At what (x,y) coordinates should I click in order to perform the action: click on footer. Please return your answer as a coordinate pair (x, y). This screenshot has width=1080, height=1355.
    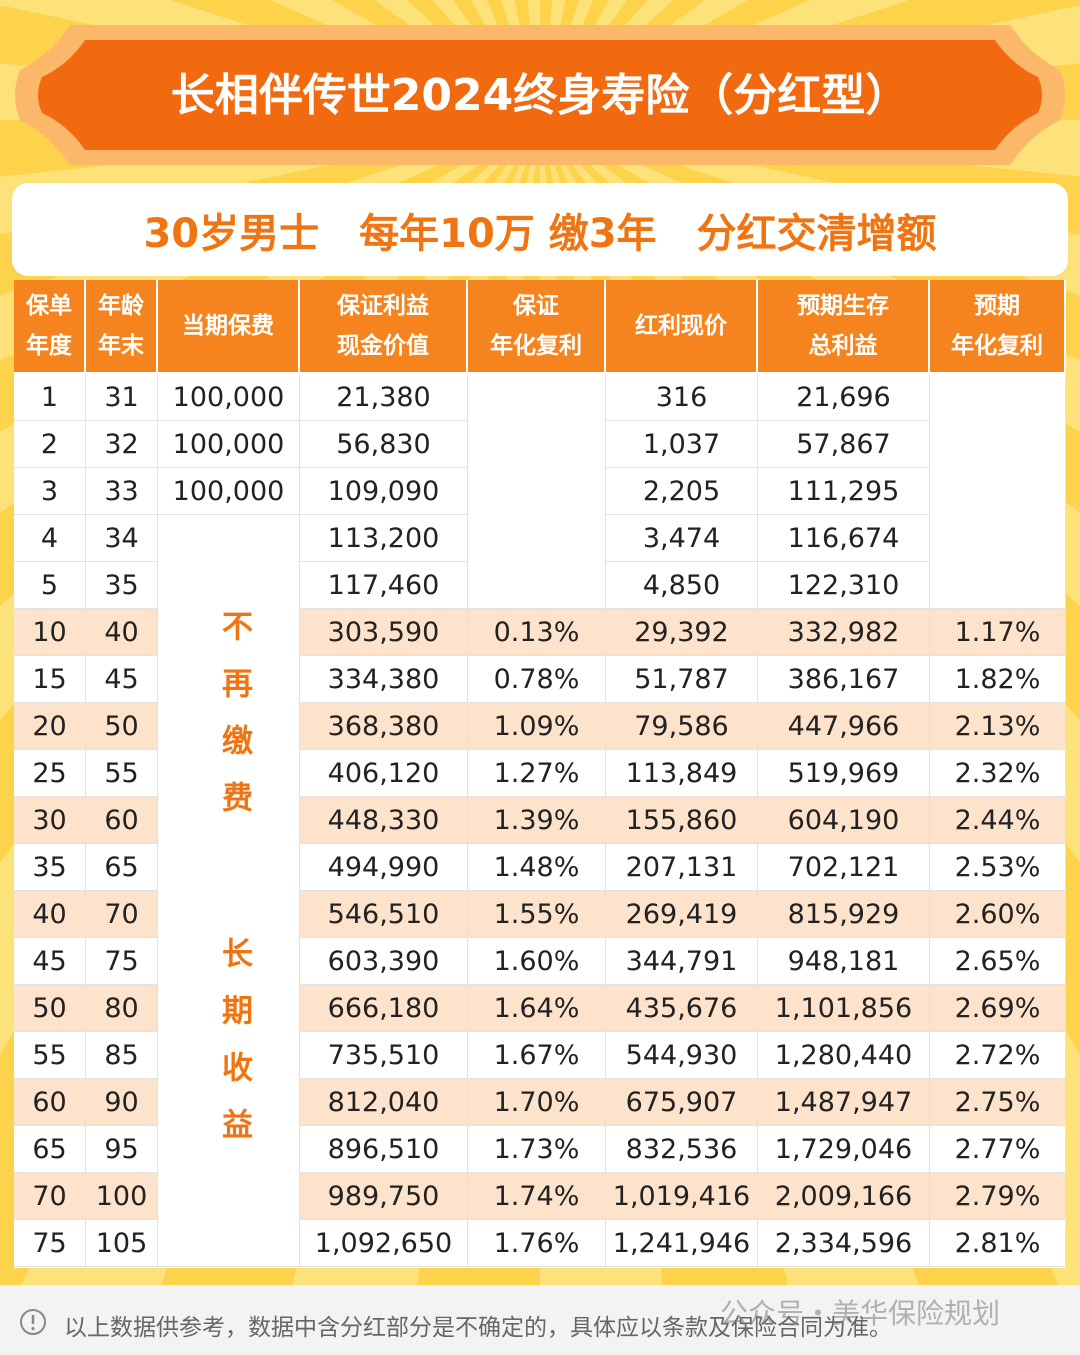
    Looking at the image, I should click on (540, 1320).